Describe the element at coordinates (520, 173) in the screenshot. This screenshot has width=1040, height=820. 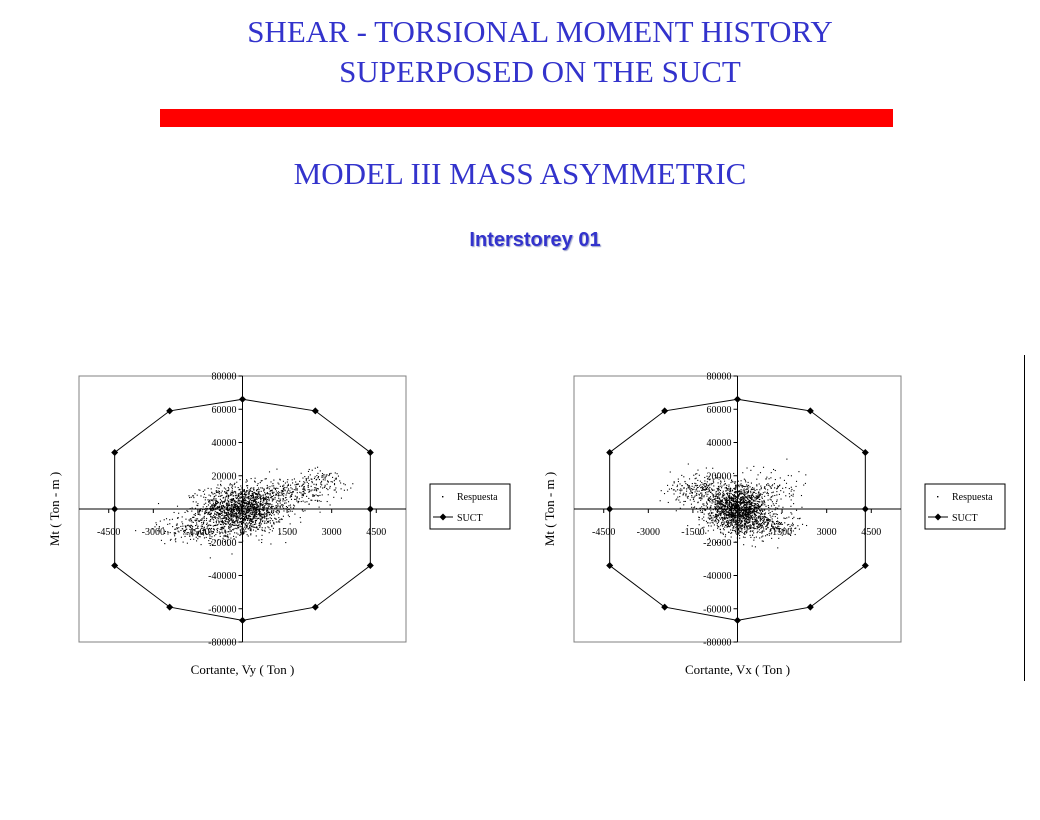
I see `model-subtitle: MODEL III MASS ASYMMETRIC` at that location.